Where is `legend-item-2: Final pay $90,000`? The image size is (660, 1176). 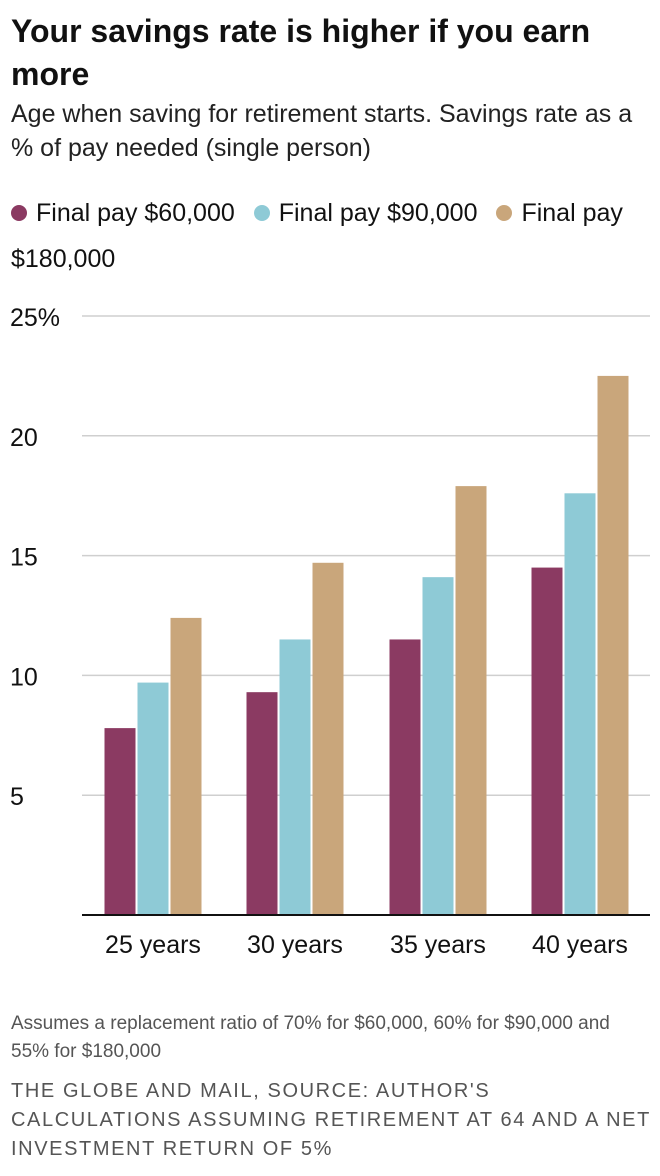
legend-item-2: Final pay $90,000 is located at coordinates (365, 213).